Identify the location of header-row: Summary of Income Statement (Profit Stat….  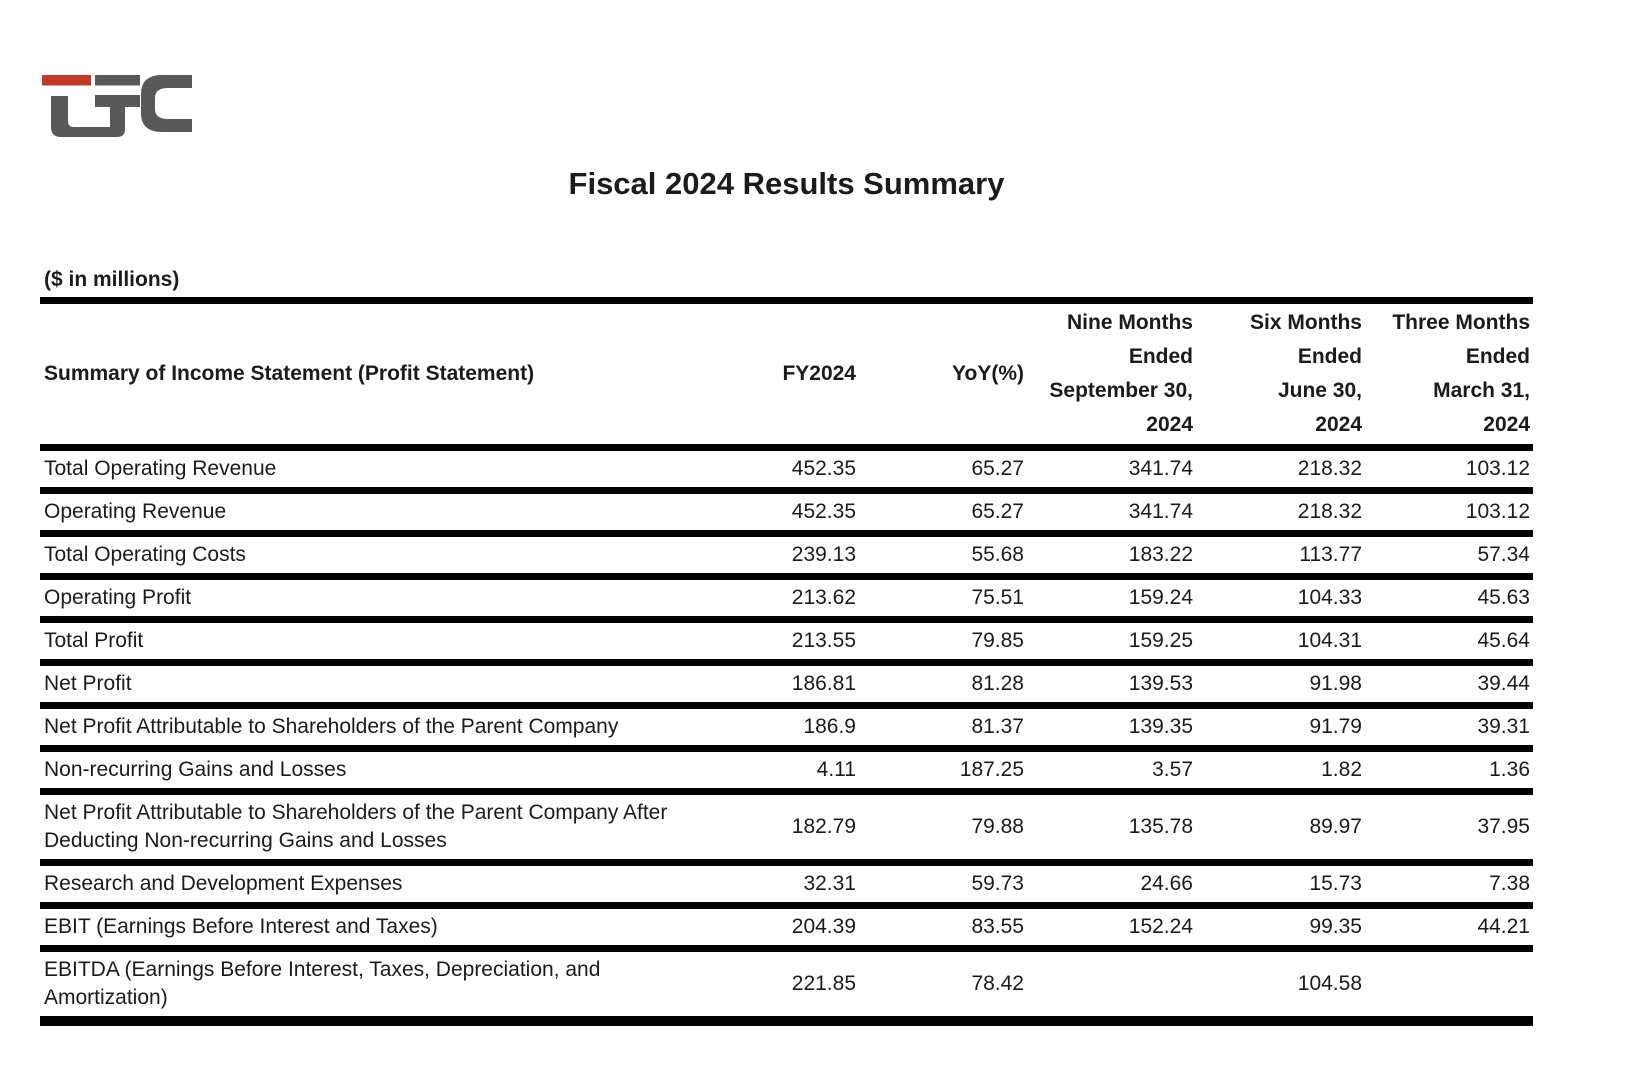
(786, 375).